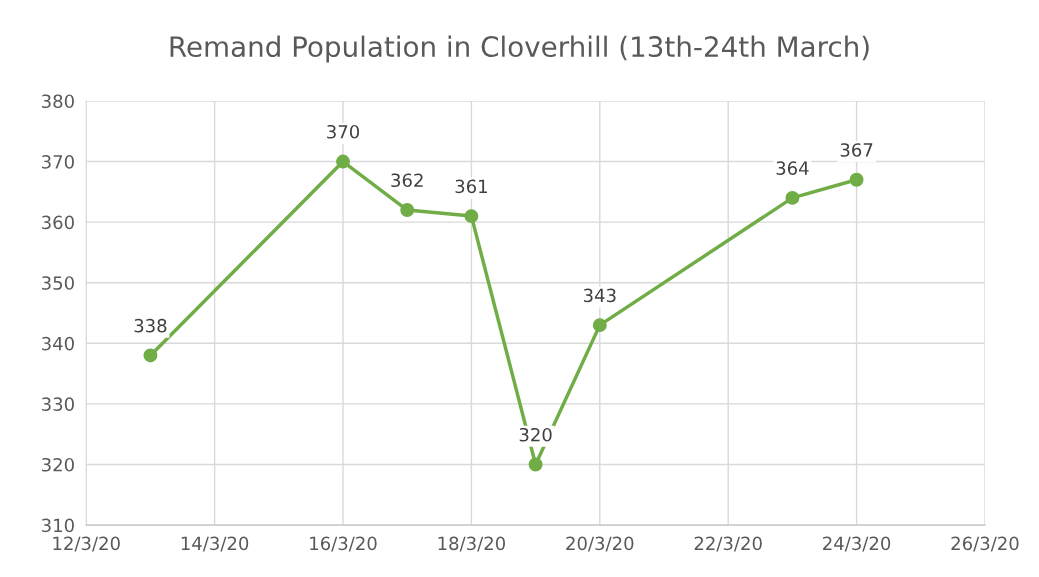 This screenshot has height=577, width=1039. Describe the element at coordinates (343, 131) in the screenshot. I see `data-label: 370` at that location.